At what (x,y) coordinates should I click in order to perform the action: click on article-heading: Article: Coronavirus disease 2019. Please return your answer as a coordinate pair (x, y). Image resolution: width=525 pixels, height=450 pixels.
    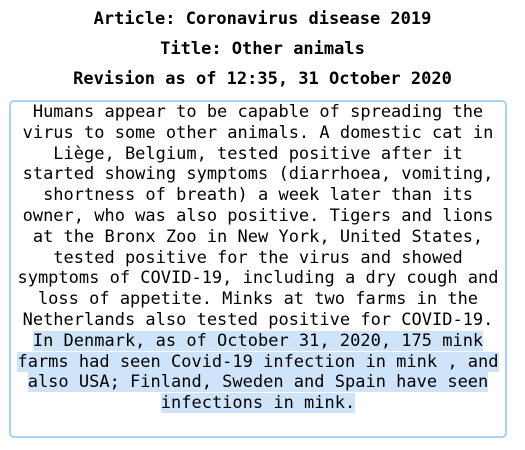
    Looking at the image, I should click on (262, 19).